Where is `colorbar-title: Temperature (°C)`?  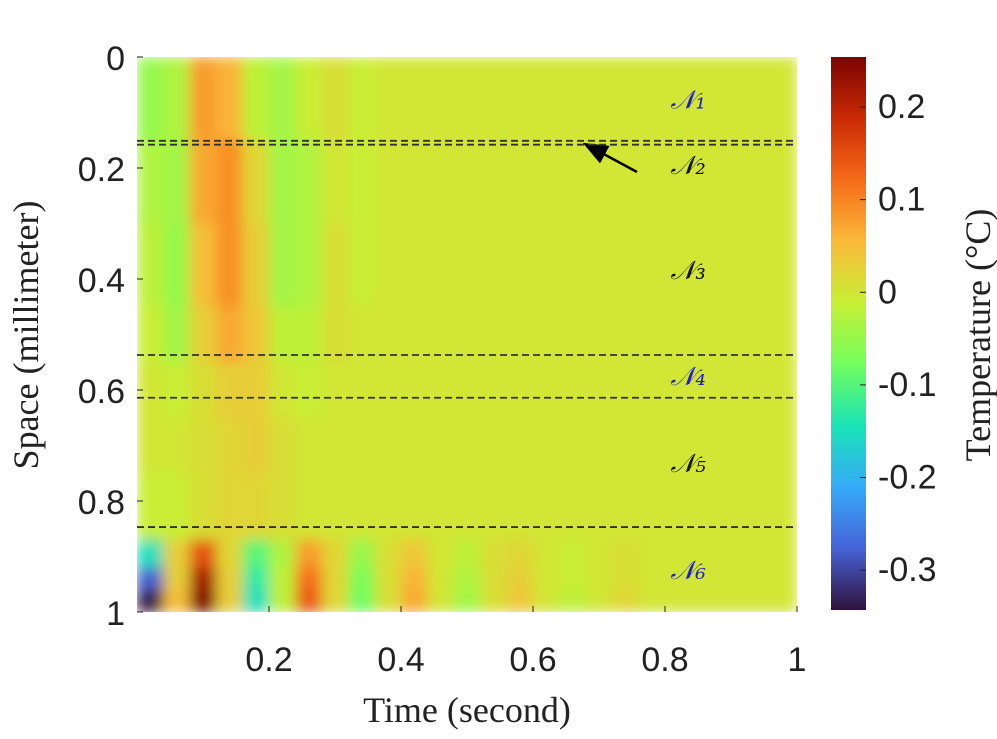
colorbar-title: Temperature (°C) is located at coordinates (977, 335).